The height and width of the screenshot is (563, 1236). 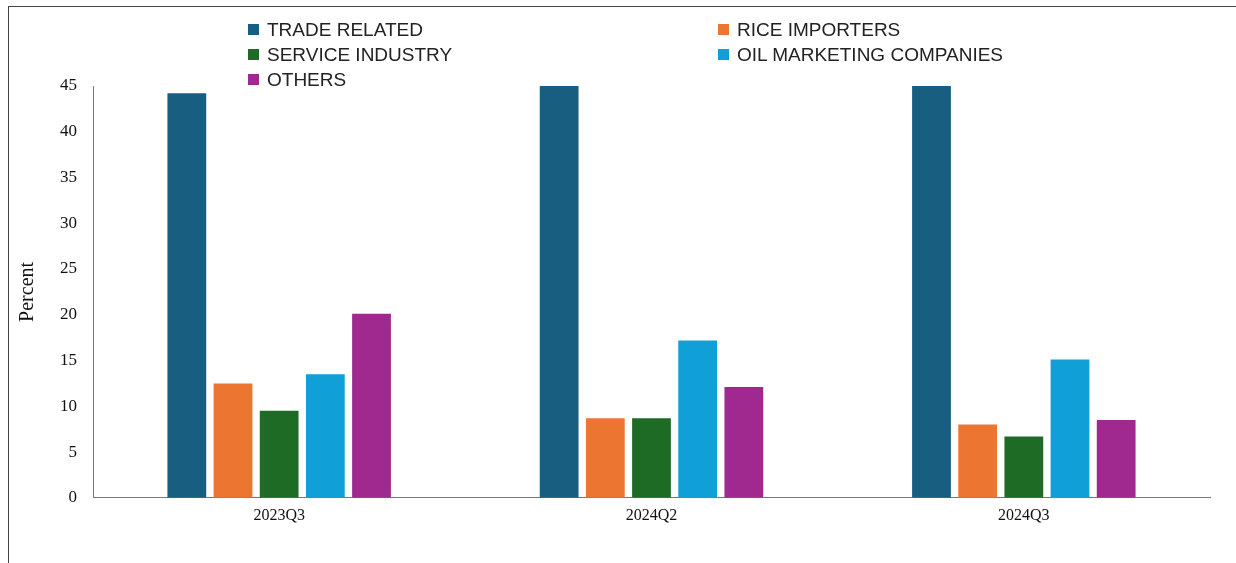 I want to click on y-axis-title: Percent, so click(x=26, y=291).